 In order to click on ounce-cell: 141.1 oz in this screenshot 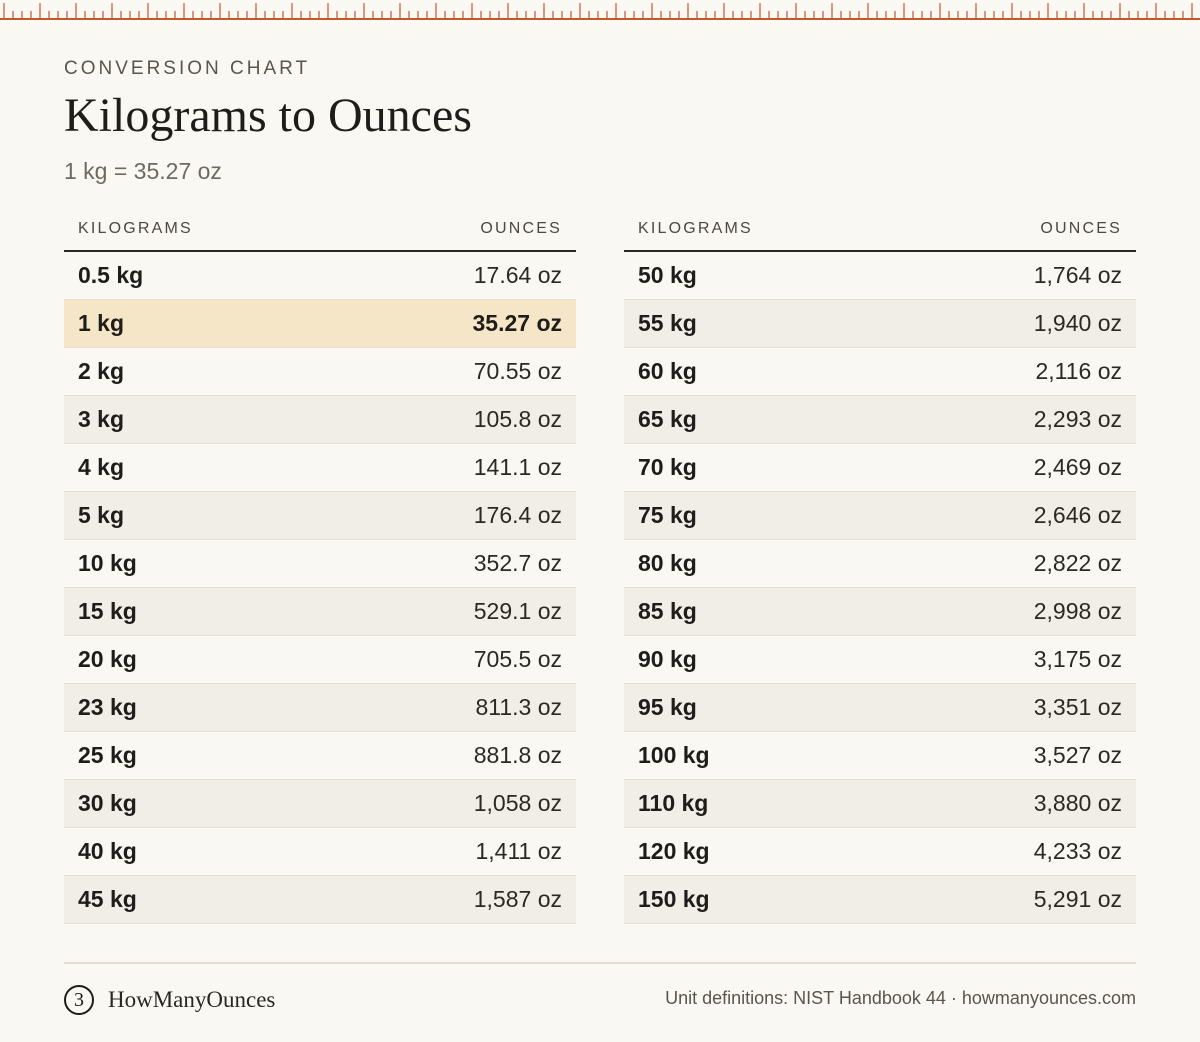, I will do `click(517, 467)`.